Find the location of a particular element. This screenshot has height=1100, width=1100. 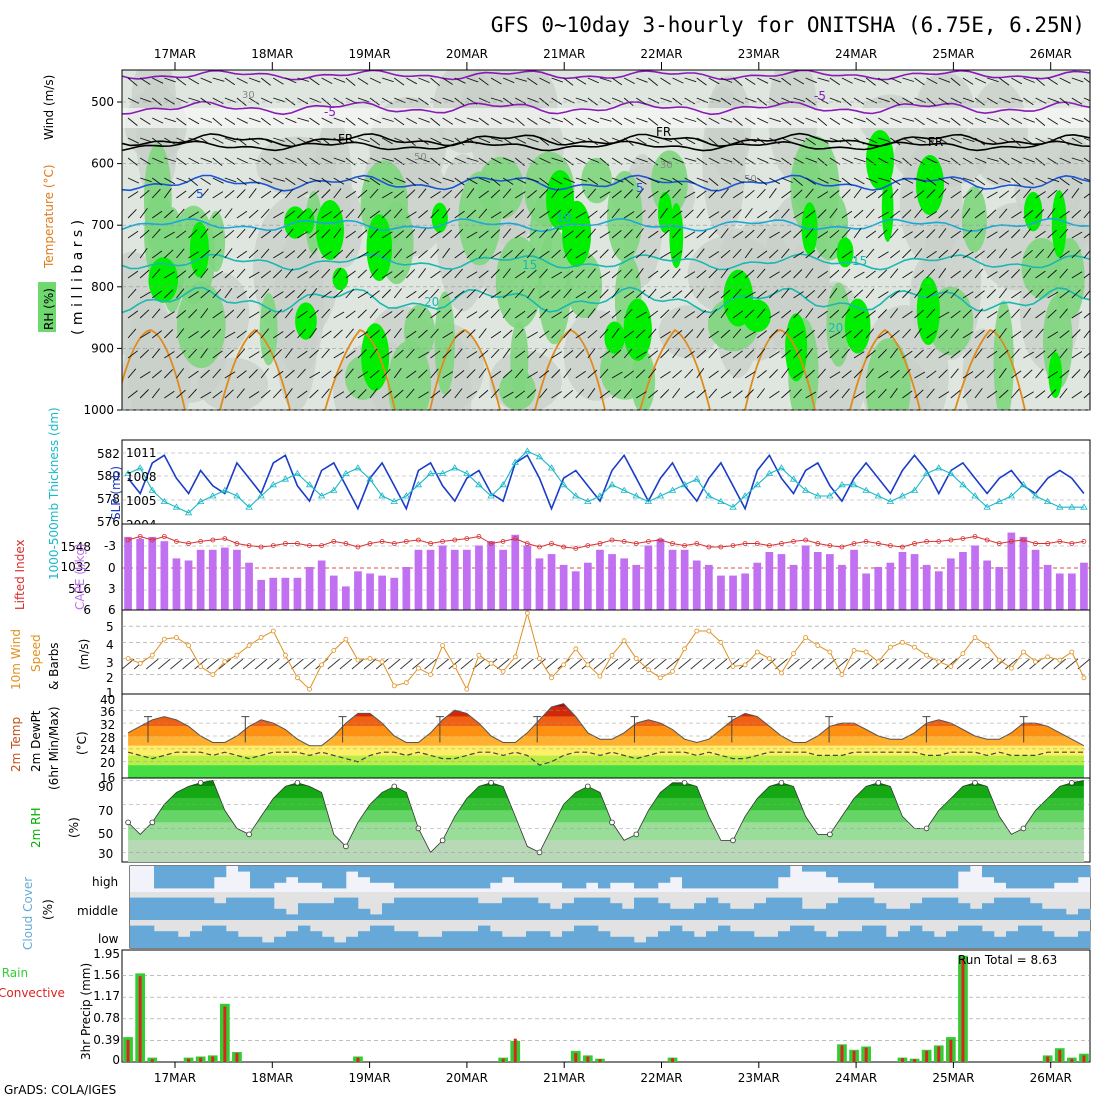

tick: 576 is located at coordinates (108, 522).